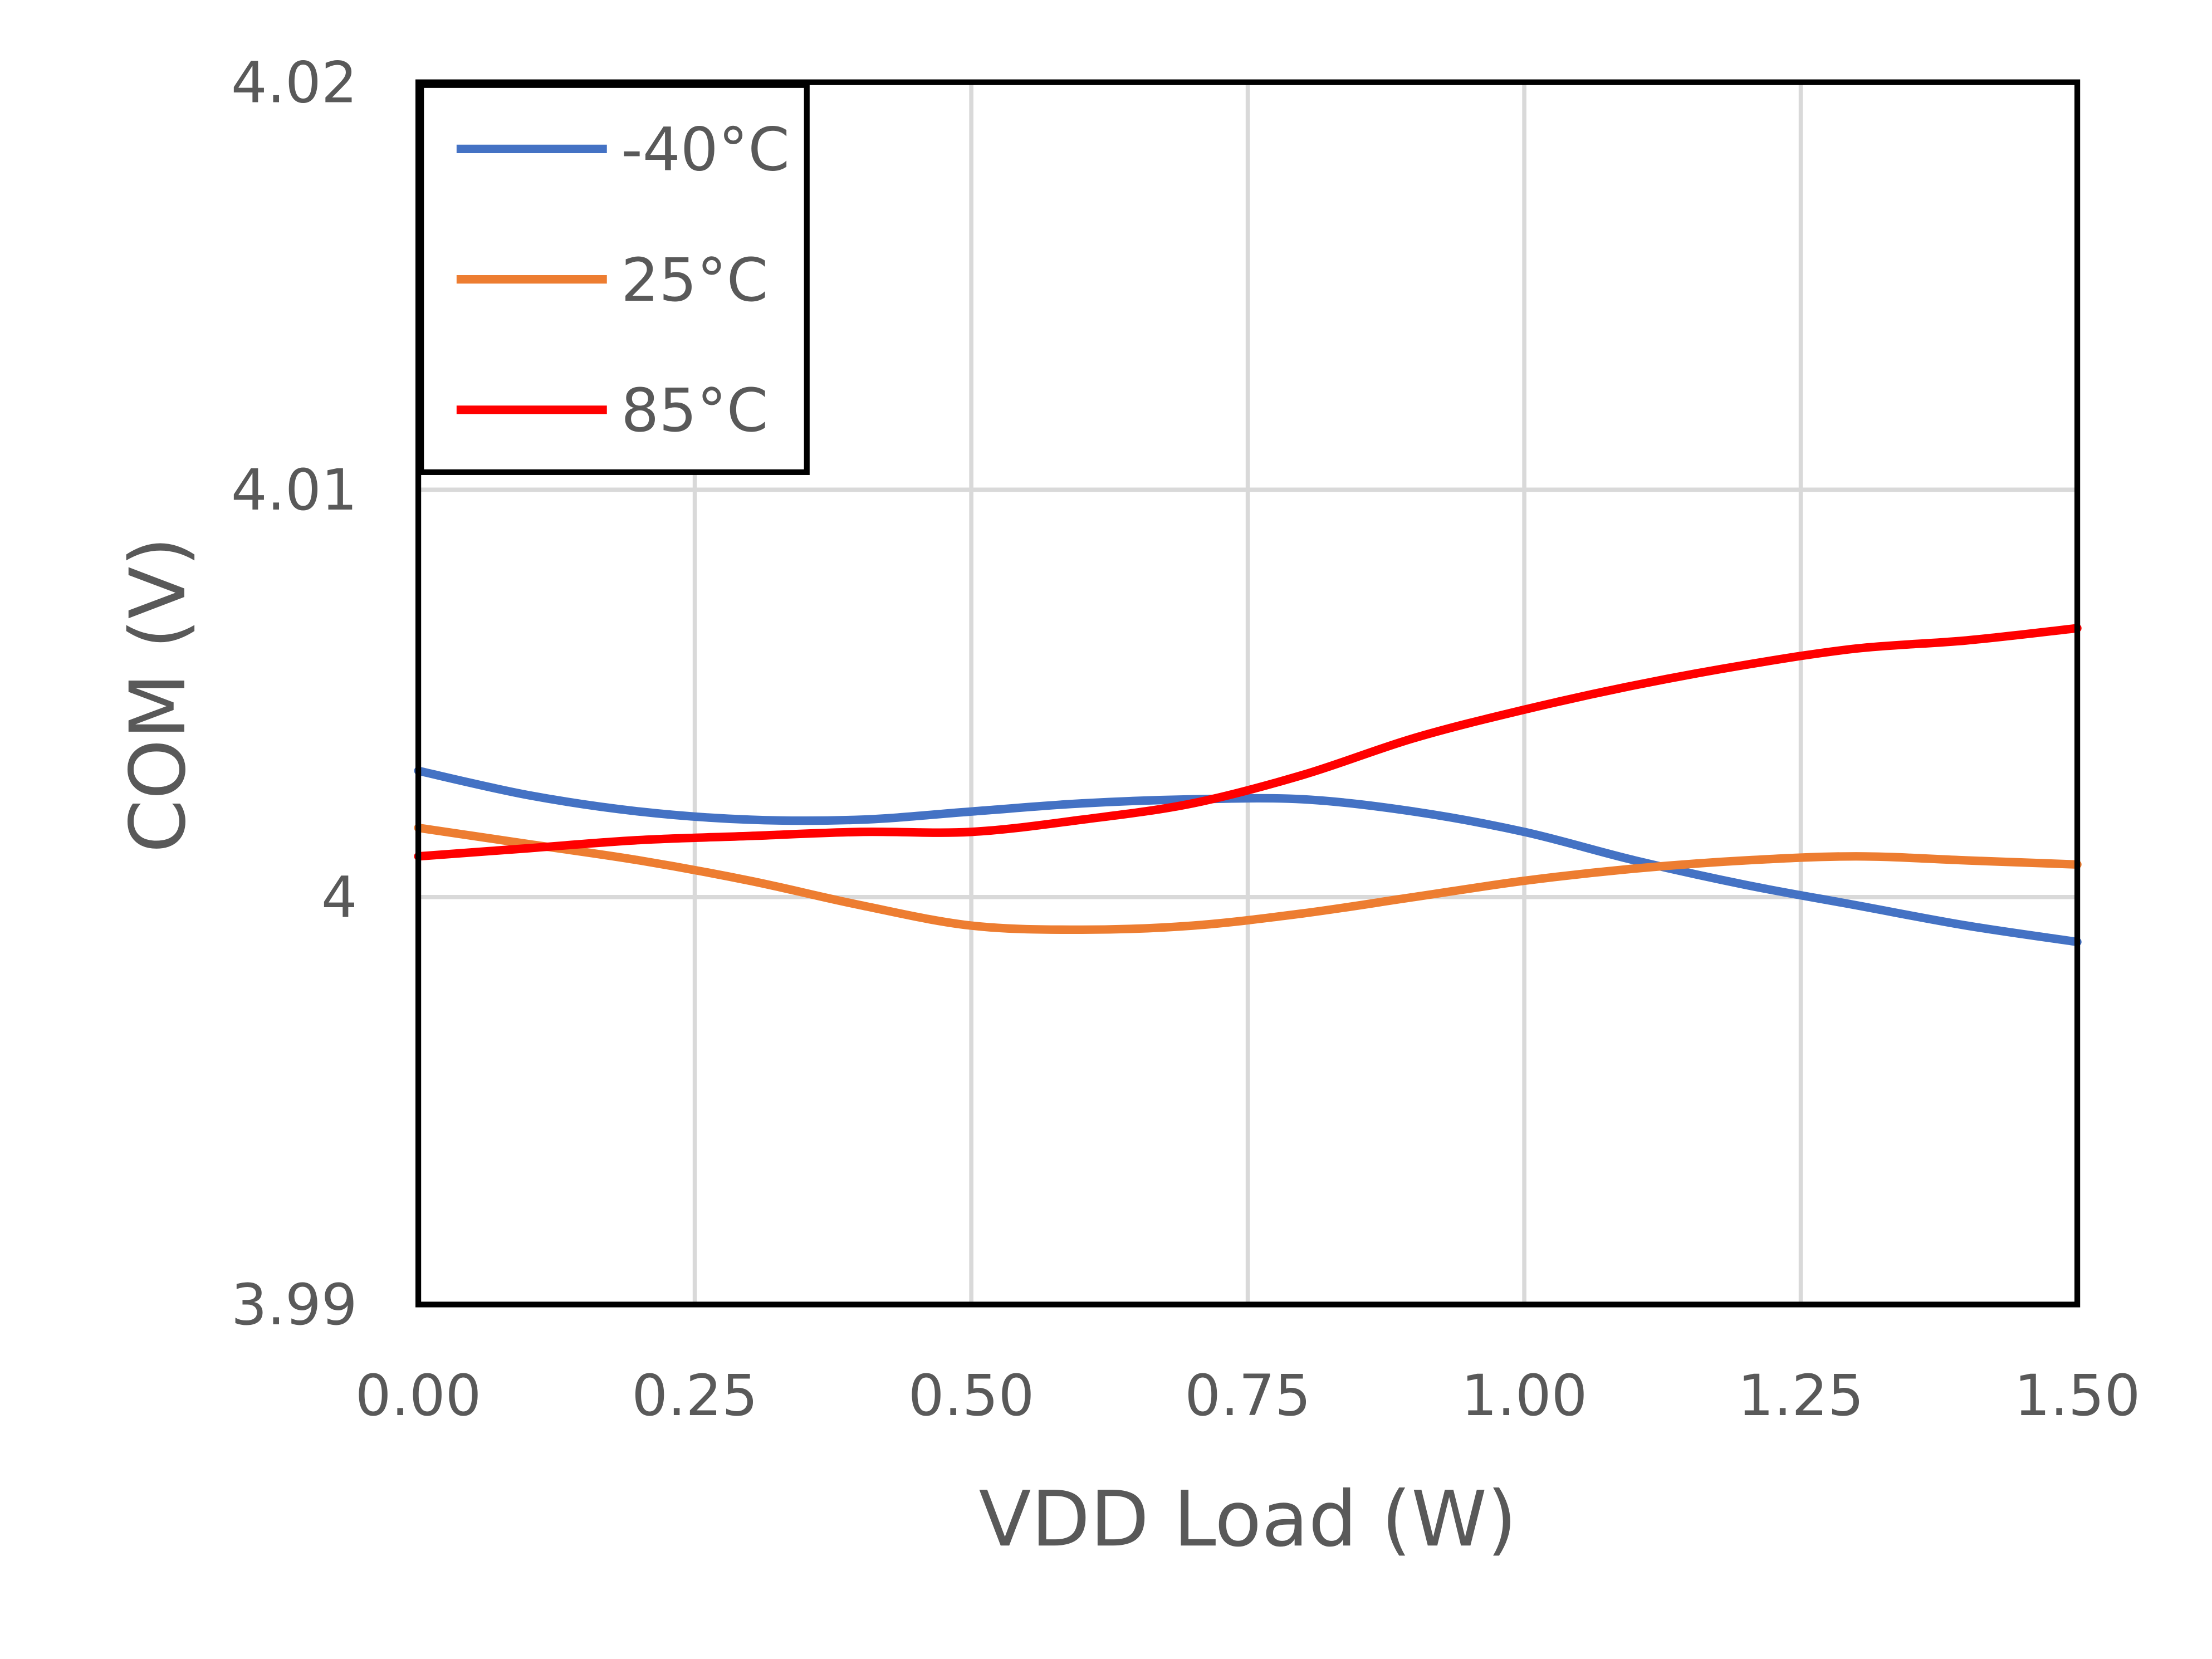 This screenshot has height=1659, width=2212. I want to click on x-tick-label: 0.25, so click(695, 1396).